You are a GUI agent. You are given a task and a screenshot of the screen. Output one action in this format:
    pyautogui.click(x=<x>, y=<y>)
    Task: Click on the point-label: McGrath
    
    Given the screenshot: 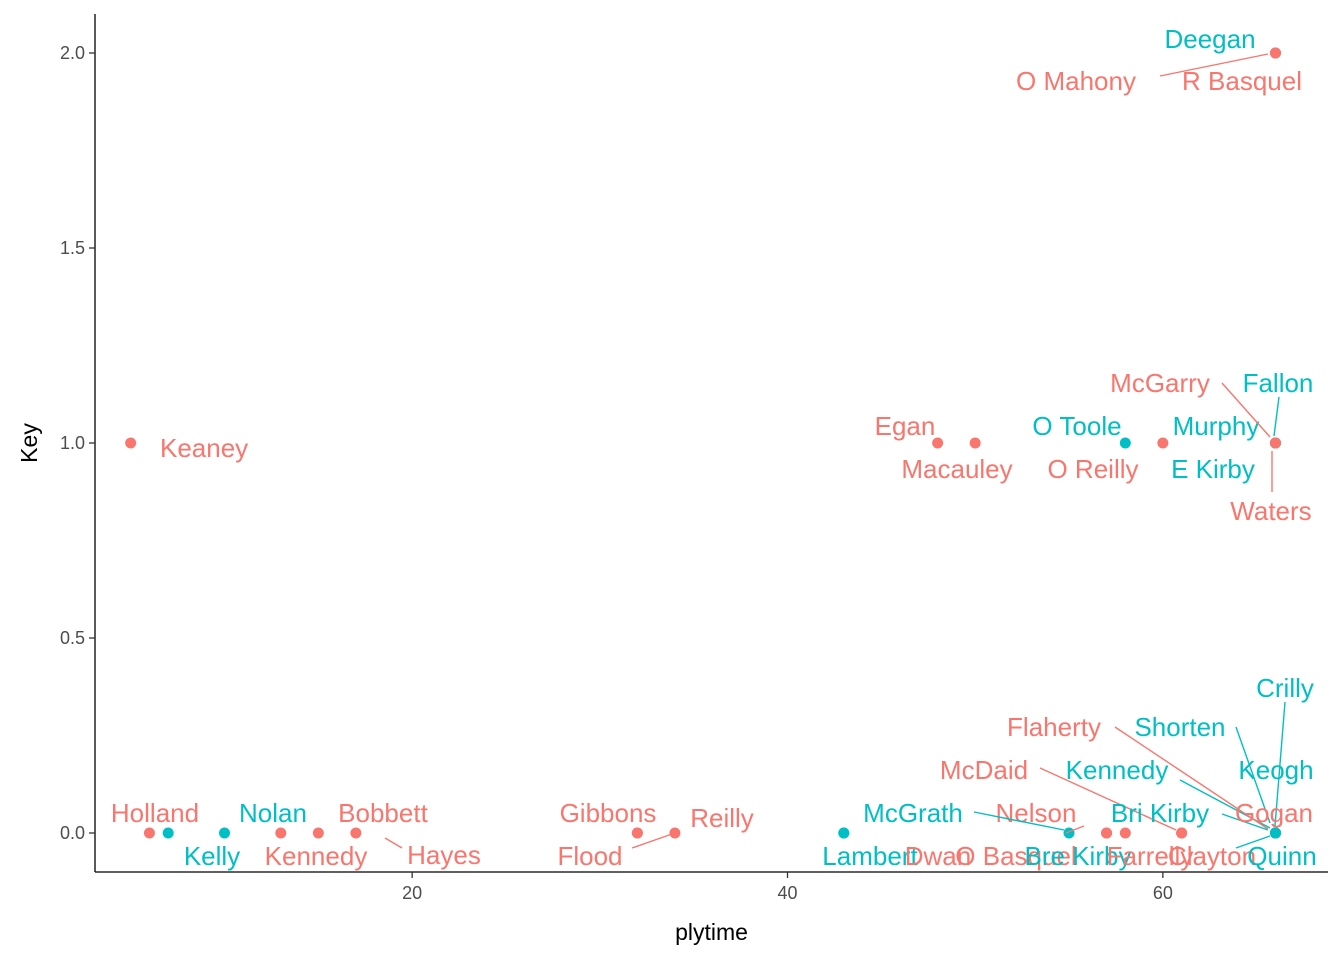 What is the action you would take?
    pyautogui.click(x=913, y=813)
    